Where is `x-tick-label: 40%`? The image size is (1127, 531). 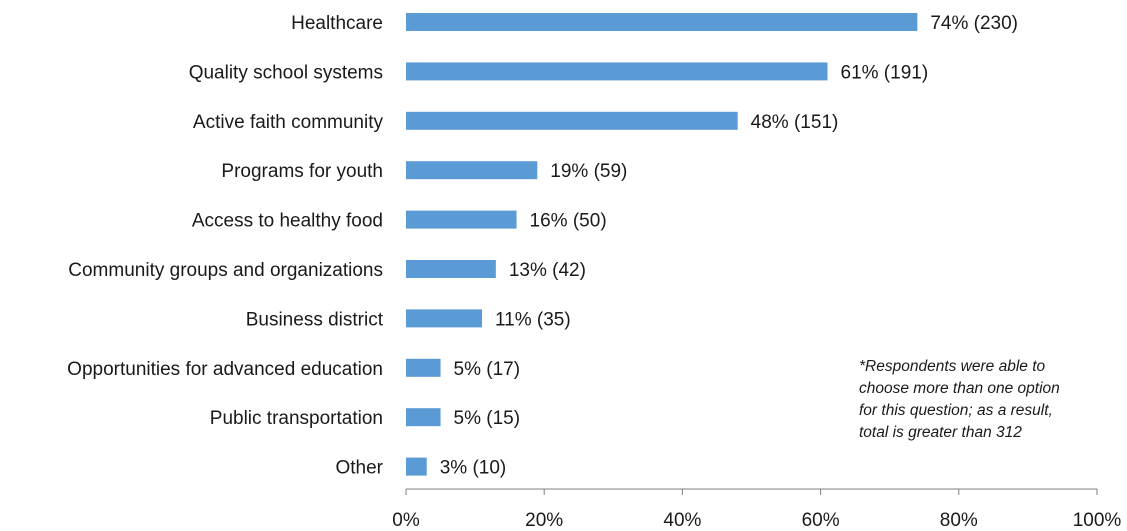 x-tick-label: 40% is located at coordinates (682, 520).